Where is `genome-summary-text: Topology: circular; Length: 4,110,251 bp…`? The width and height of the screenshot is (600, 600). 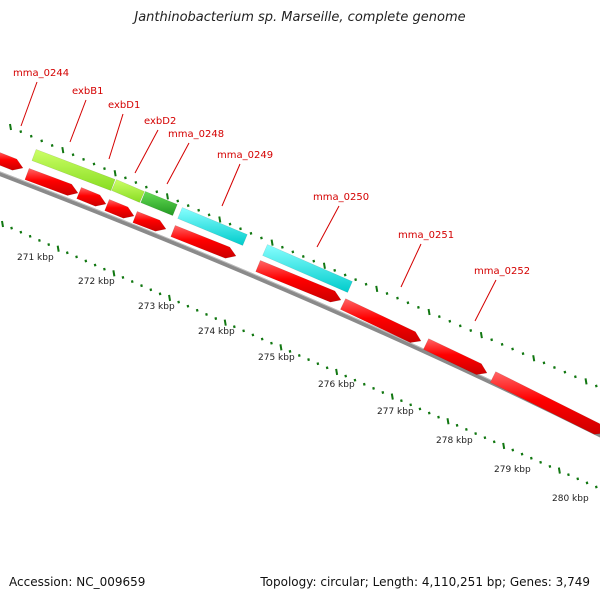 genome-summary-text: Topology: circular; Length: 4,110,251 bp… is located at coordinates (425, 582).